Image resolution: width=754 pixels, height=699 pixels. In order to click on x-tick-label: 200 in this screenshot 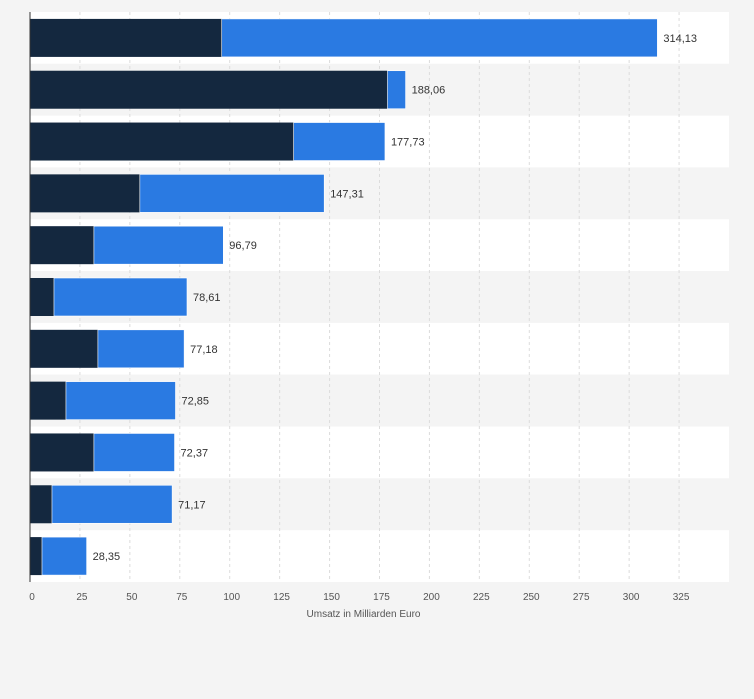, I will do `click(431, 597)`.